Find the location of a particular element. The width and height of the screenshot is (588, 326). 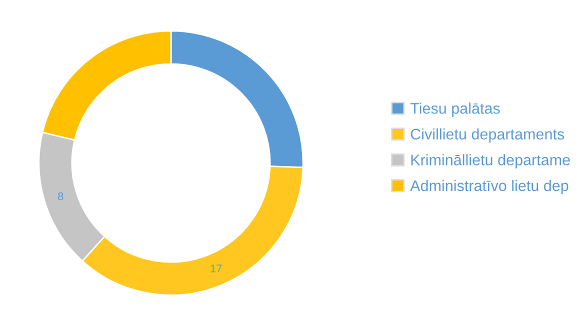

legend-label: Tiesu palātas is located at coordinates (455, 109).